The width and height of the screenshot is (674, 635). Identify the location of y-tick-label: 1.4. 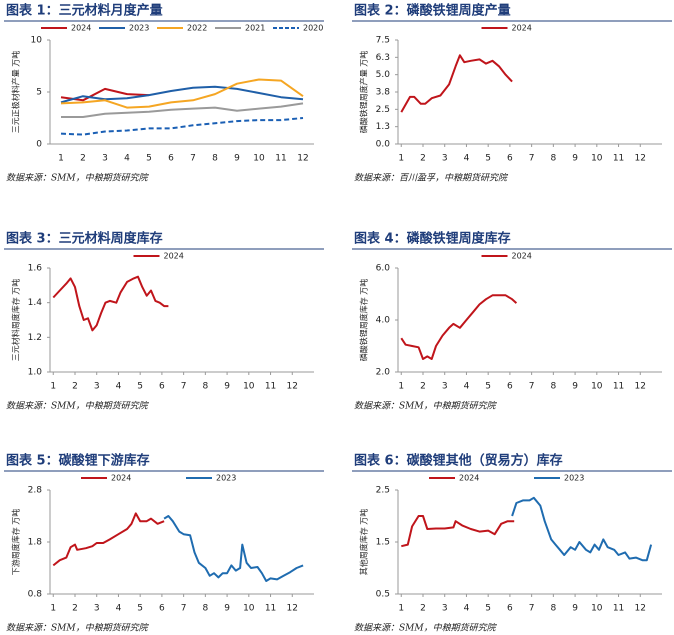
(35, 303).